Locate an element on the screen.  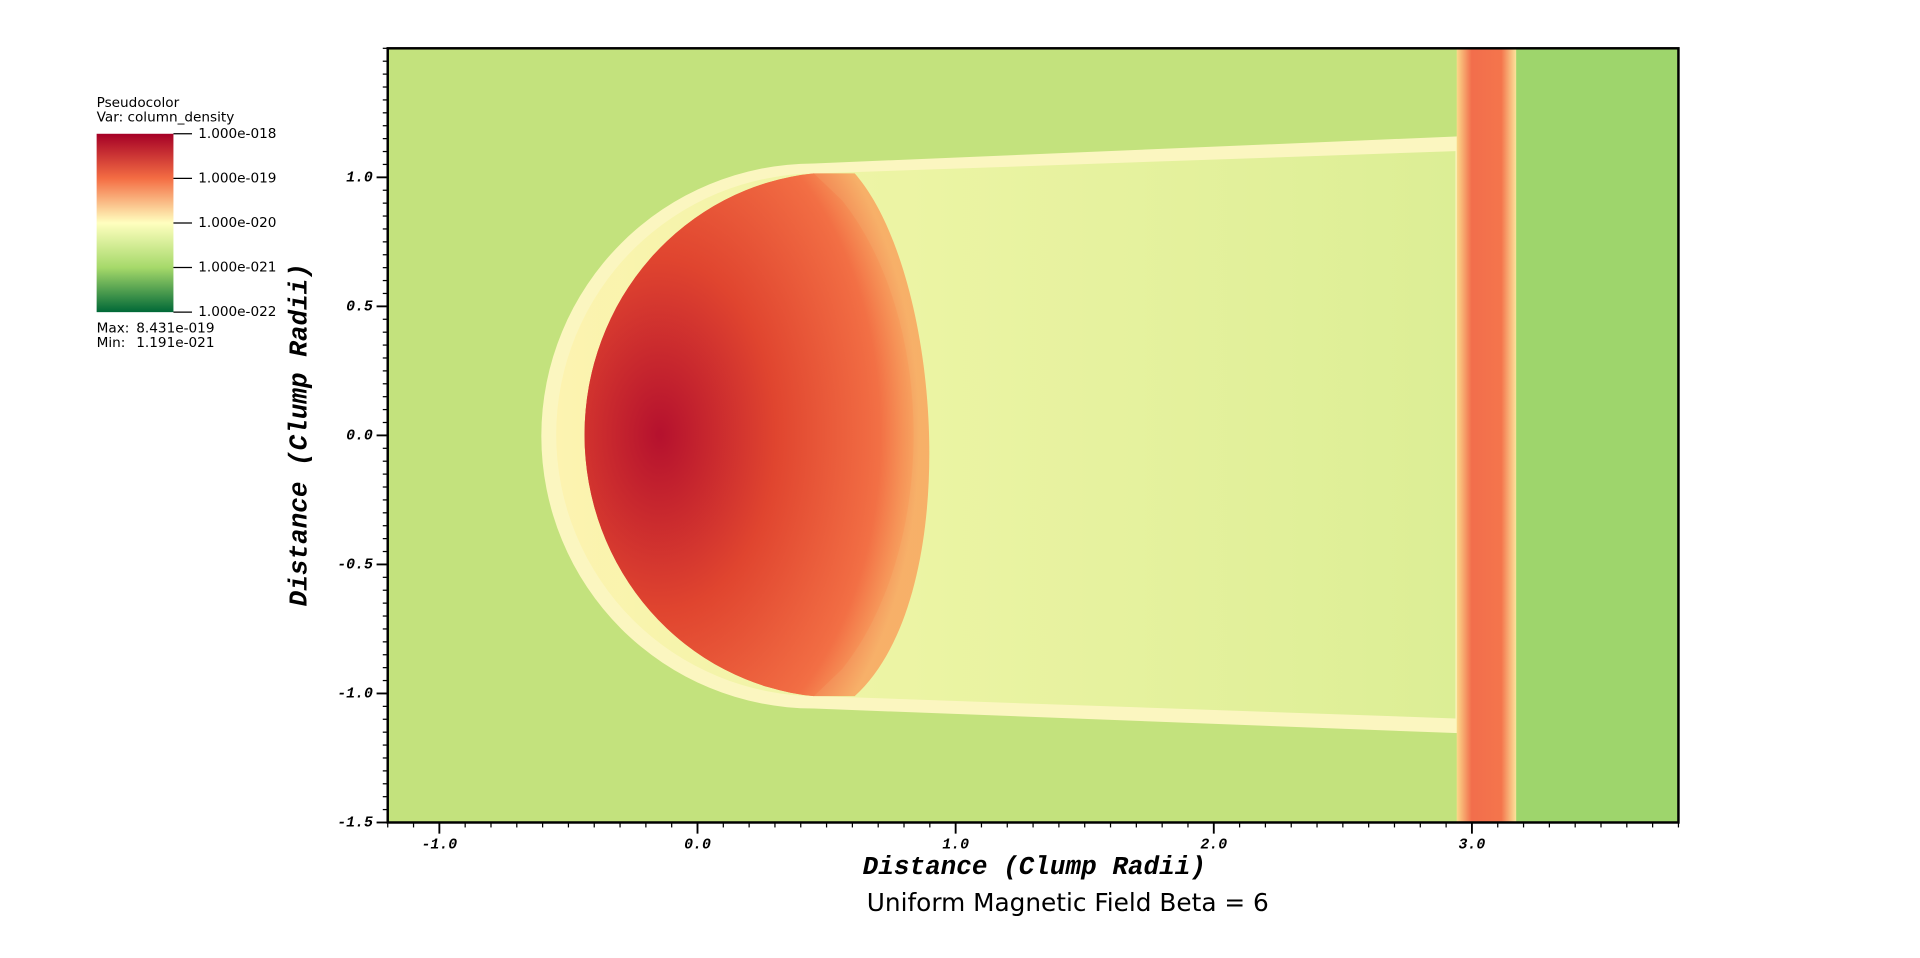
colorbar-tick-label: 1.000e-018 is located at coordinates (237, 134).